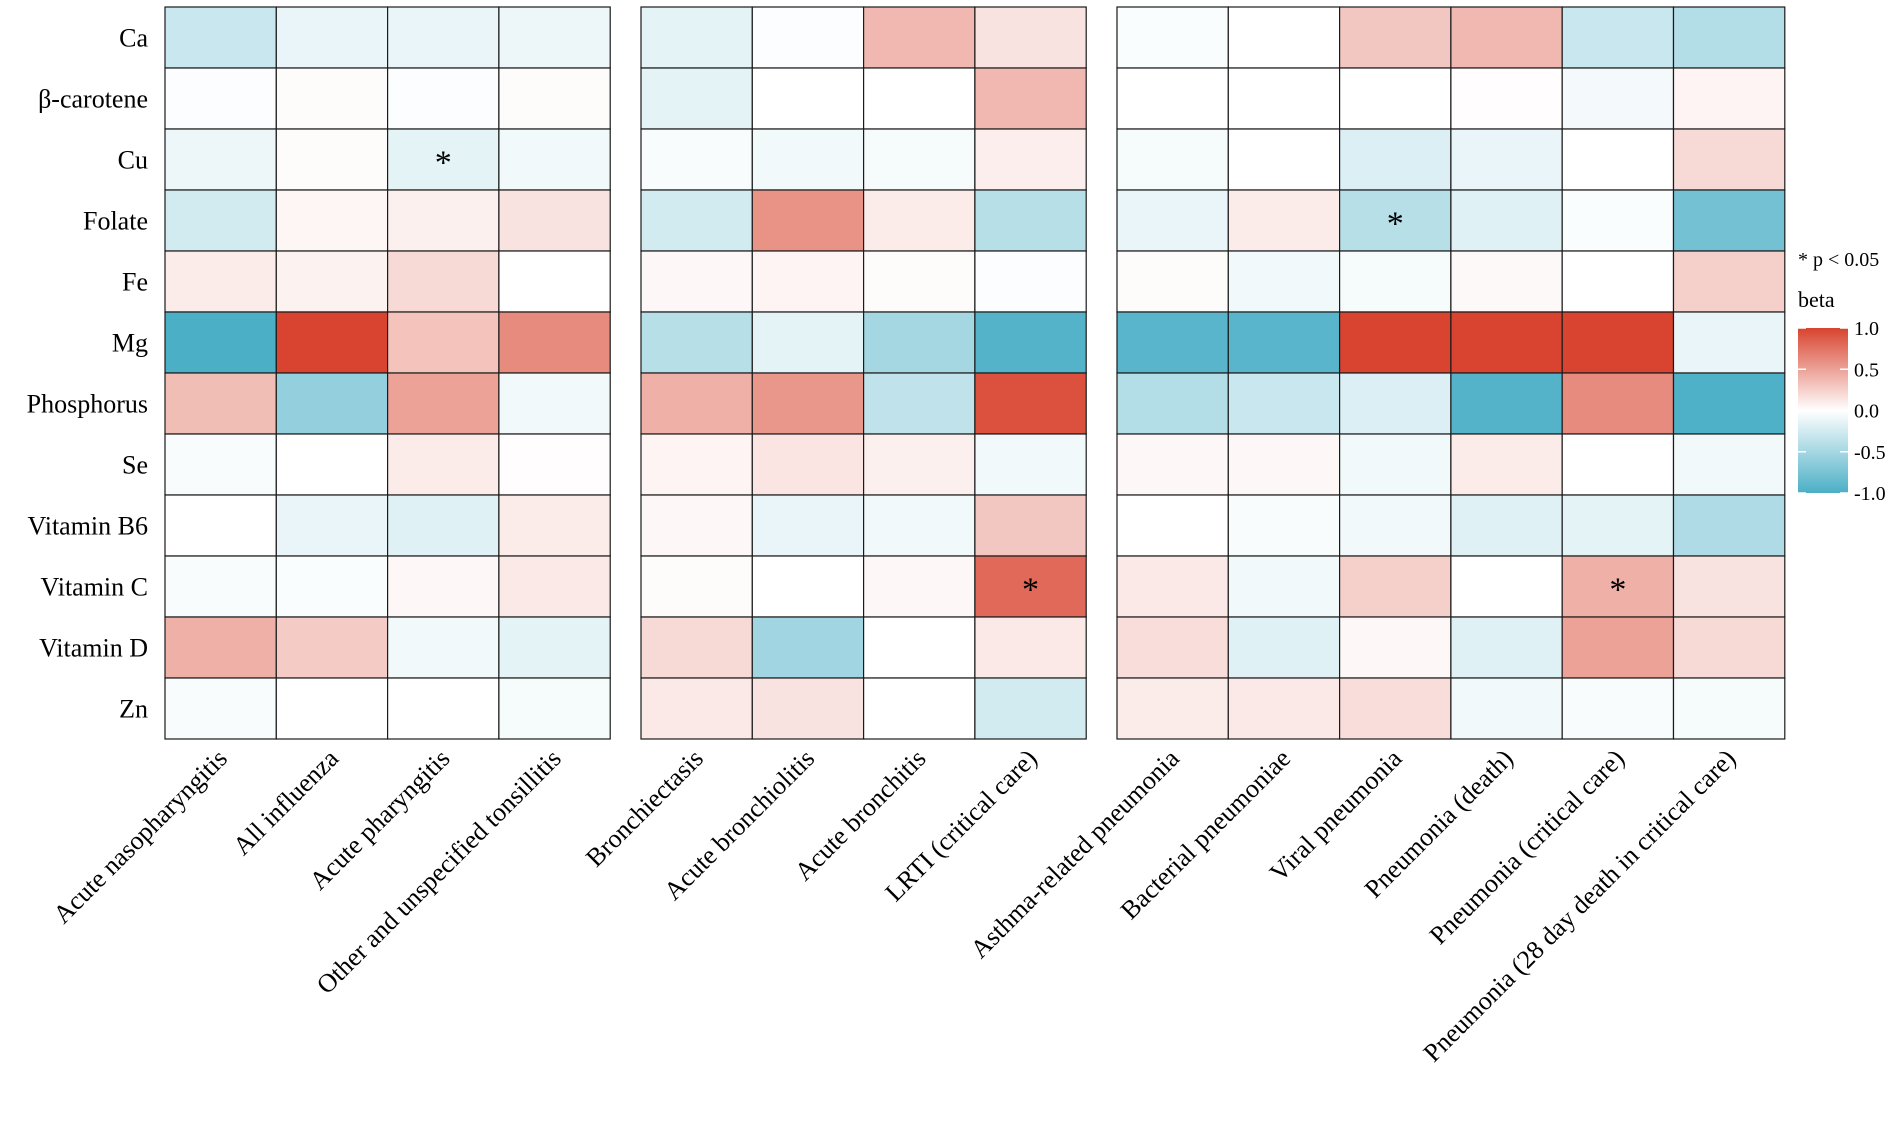 The height and width of the screenshot is (1133, 1902). What do you see at coordinates (1527, 847) in the screenshot?
I see `column-label: Pneumonia (critical care)` at bounding box center [1527, 847].